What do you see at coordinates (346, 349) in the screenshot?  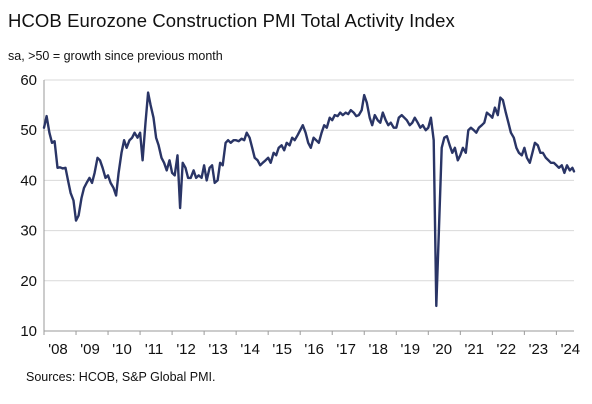 I see `x-tick-label: '17` at bounding box center [346, 349].